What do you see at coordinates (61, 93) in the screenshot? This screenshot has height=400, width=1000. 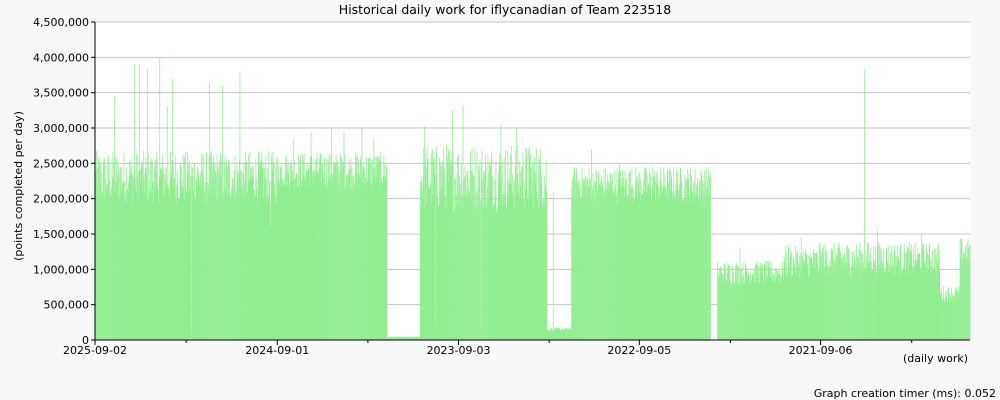 I see `y-tick-label: 3,500,000` at bounding box center [61, 93].